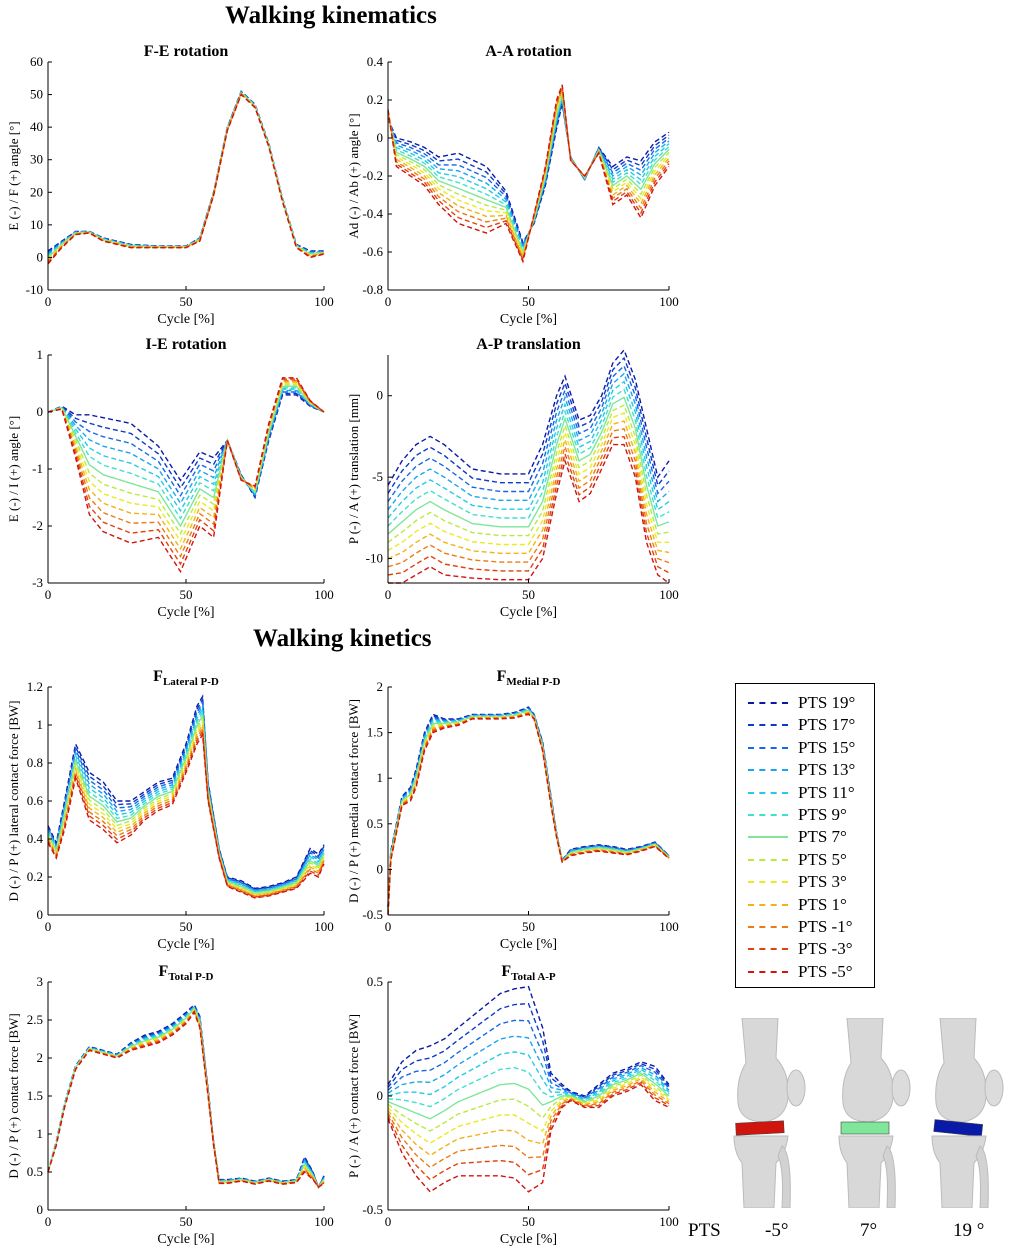 This screenshot has height=1255, width=1010. I want to click on patella-shape, so click(796, 1088).